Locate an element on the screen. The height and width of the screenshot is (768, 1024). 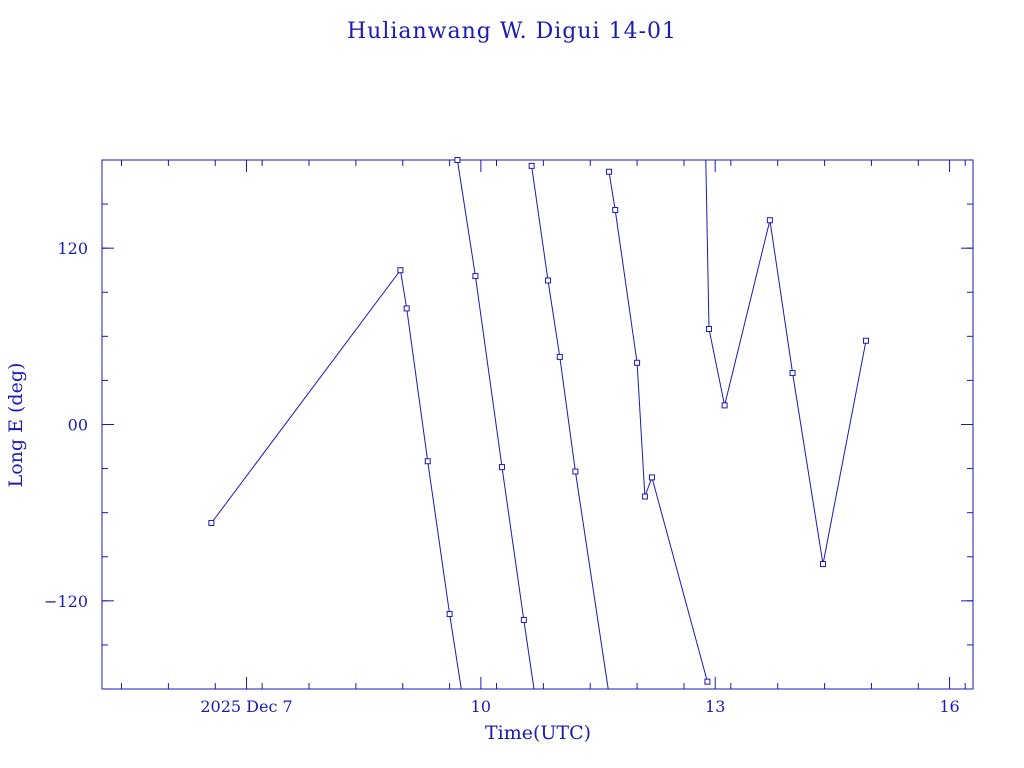
chart-title: Hulianwang W. Digui 14-01 is located at coordinates (512, 31).